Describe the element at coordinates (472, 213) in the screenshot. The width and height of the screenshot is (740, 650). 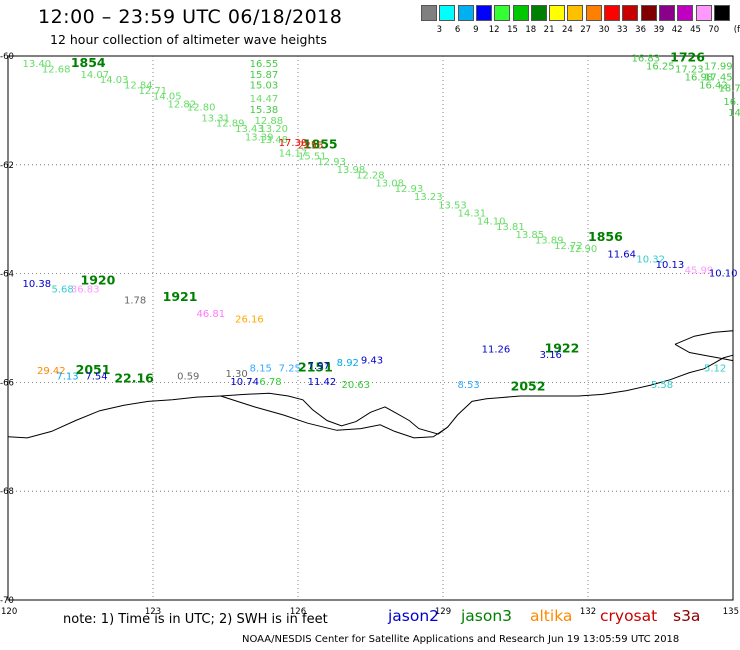
I see `wave-height-label: 14.31` at that location.